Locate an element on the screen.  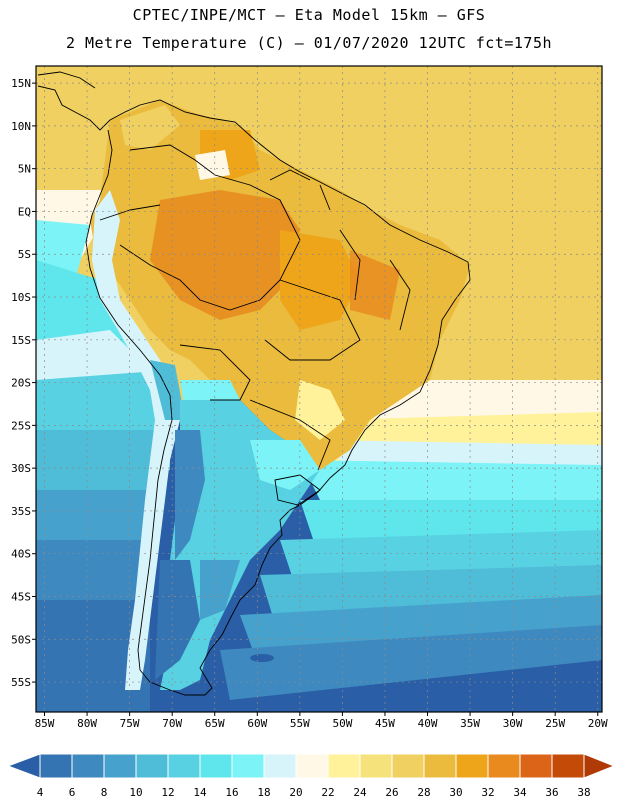
lon-label: 75W is located at coordinates (130, 723).